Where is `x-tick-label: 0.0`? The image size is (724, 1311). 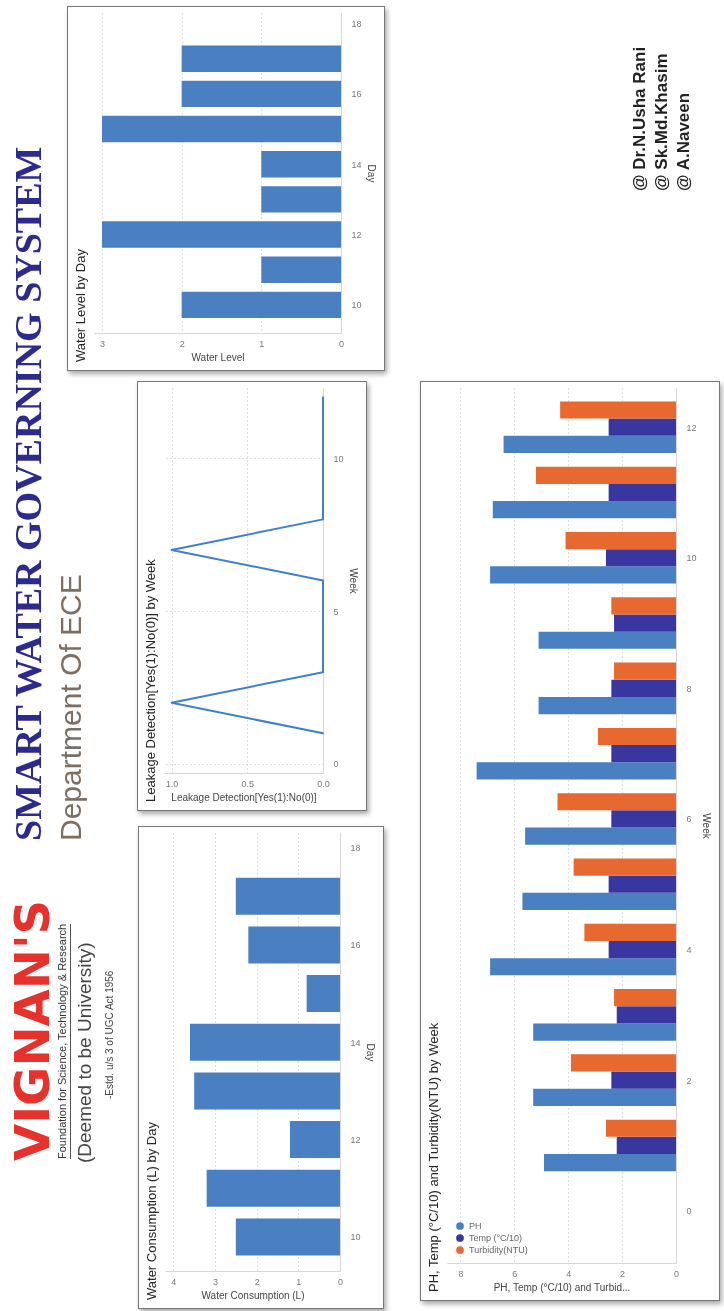
x-tick-label: 0.0 is located at coordinates (323, 783).